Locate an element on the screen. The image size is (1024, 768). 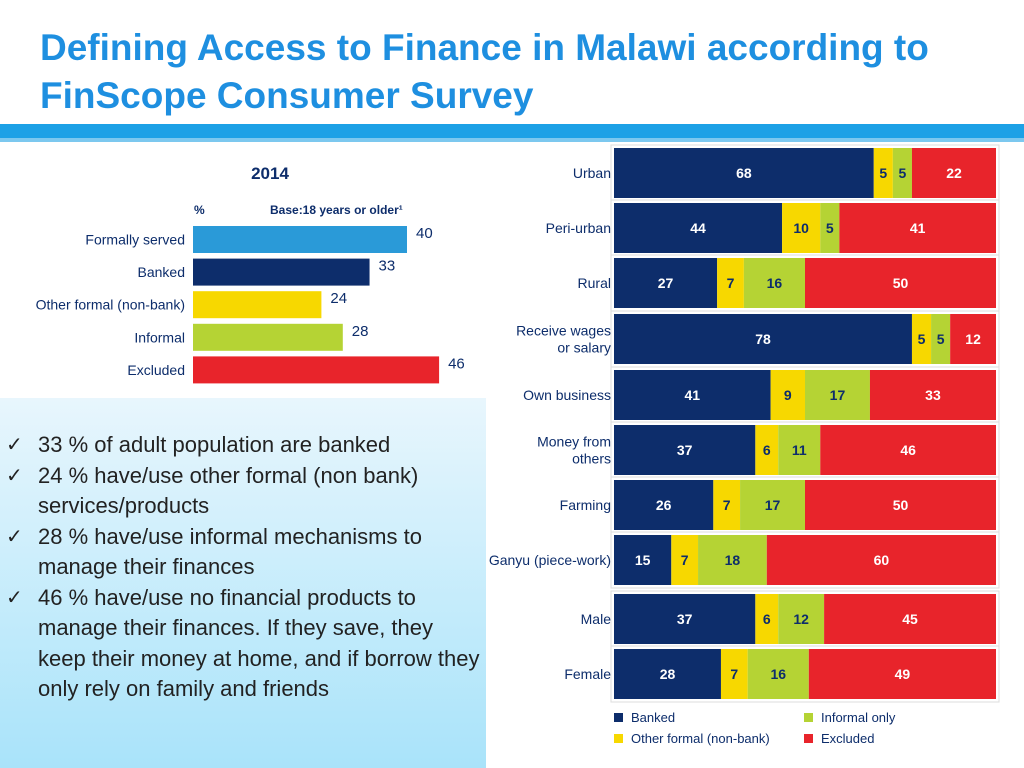
segment-bar-female-excluded is located at coordinates (902, 674).